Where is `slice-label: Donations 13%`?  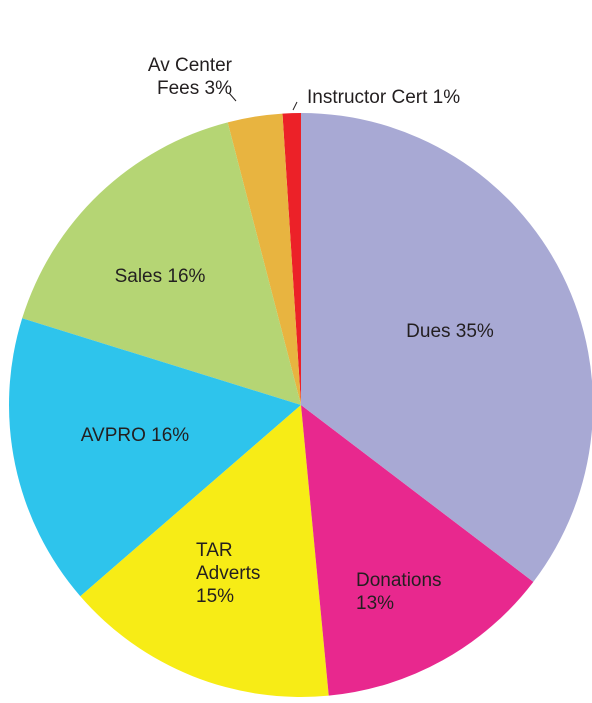
slice-label: Donations 13% is located at coordinates (406, 592).